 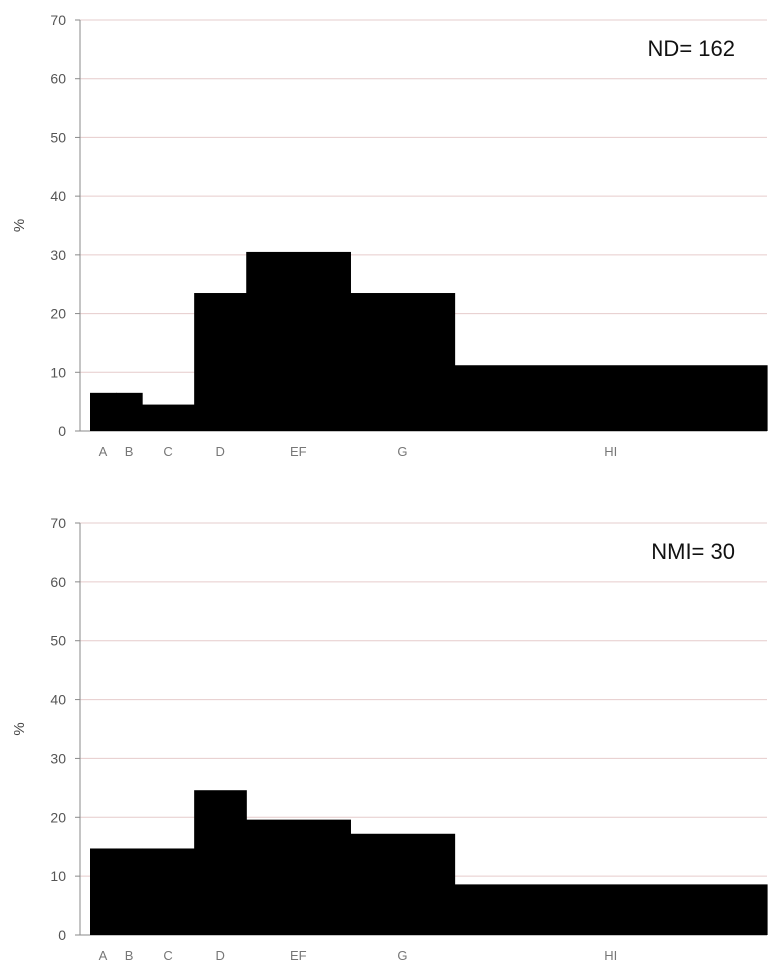 I want to click on sample-size-annotation: ND= 162, so click(x=691, y=48).